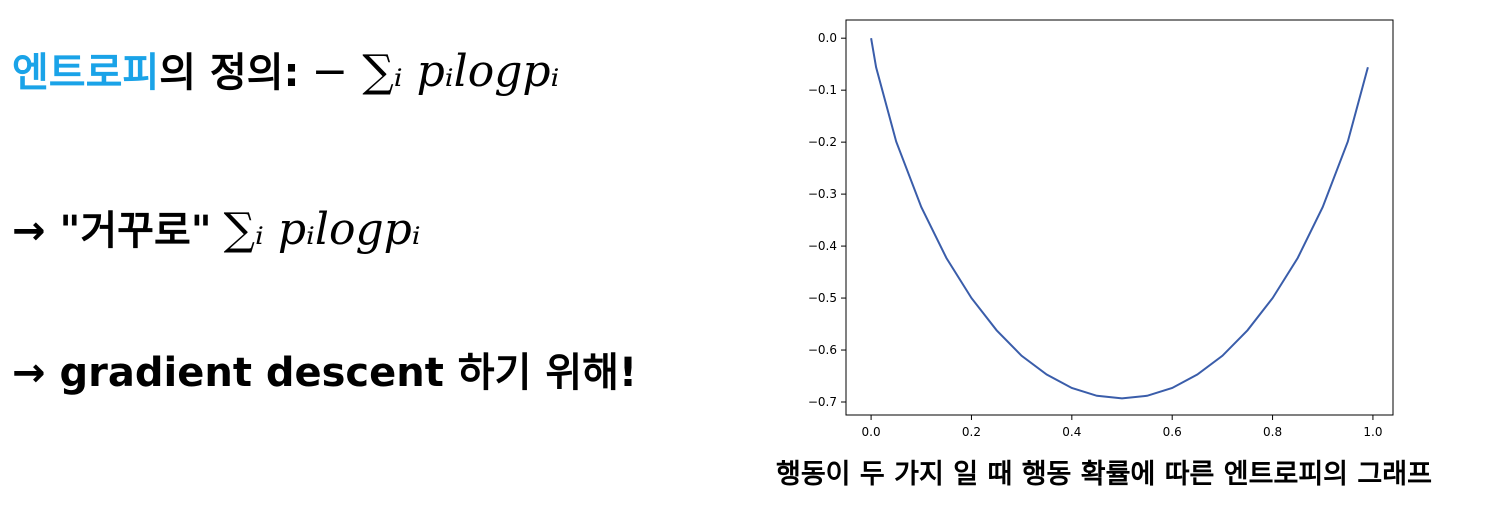 The image size is (1510, 508). What do you see at coordinates (322, 229) in the screenshot?
I see `reverse-formula: ∑ᵢ pᵢlogpᵢ` at bounding box center [322, 229].